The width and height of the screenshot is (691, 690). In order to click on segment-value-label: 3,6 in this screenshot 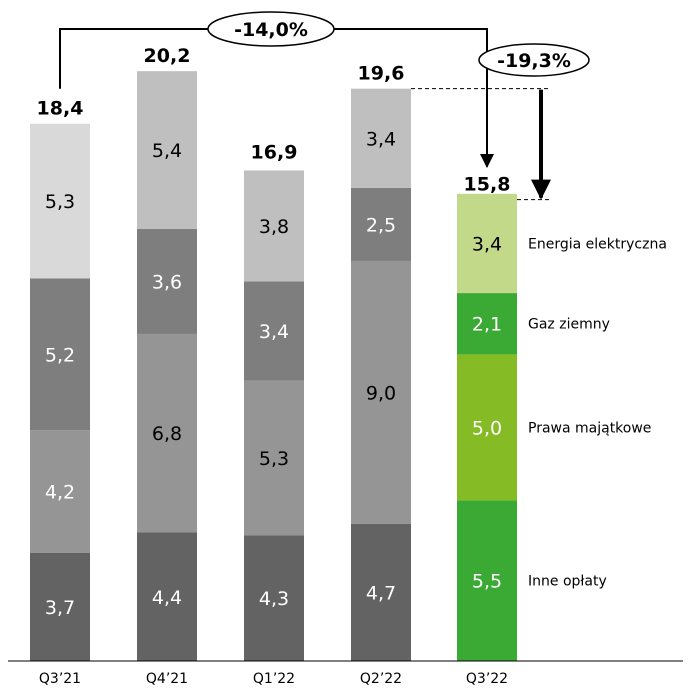, I will do `click(167, 282)`.